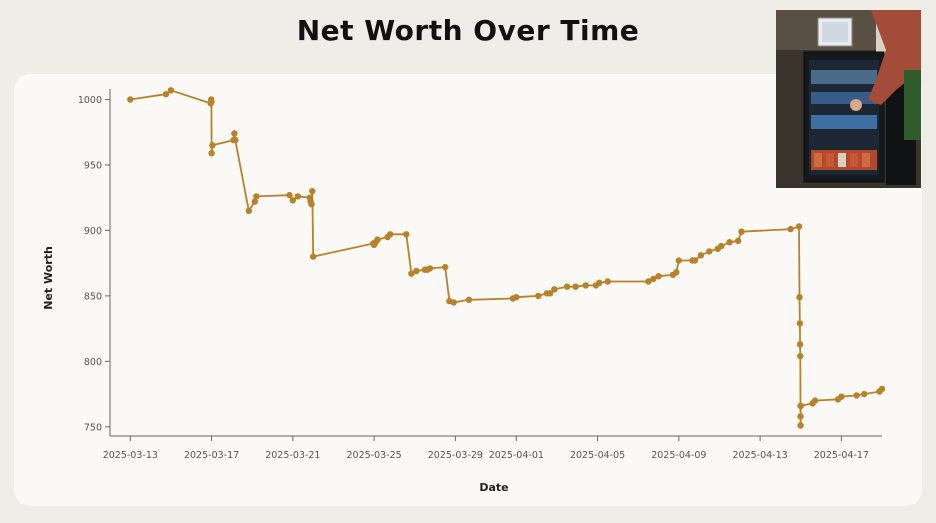 This screenshot has height=523, width=936. Describe the element at coordinates (455, 455) in the screenshot. I see `x-tick-label: 2025-03-29` at that location.